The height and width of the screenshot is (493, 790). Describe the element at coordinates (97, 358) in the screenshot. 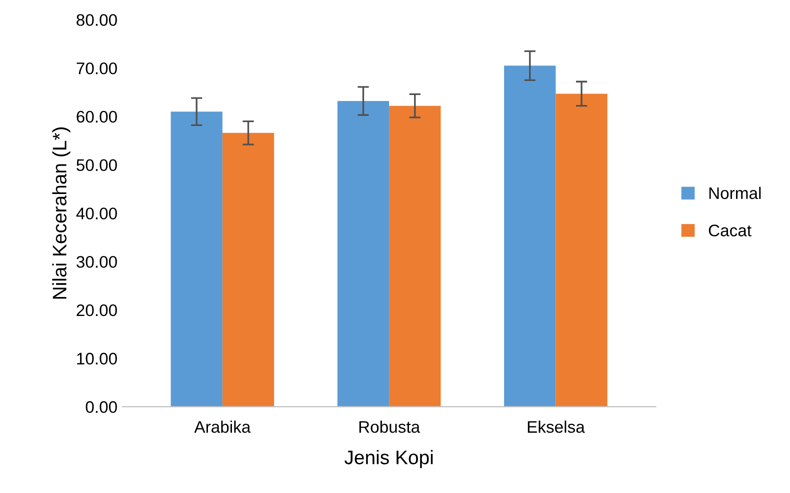

I see `y-tick-label: 10.00` at that location.